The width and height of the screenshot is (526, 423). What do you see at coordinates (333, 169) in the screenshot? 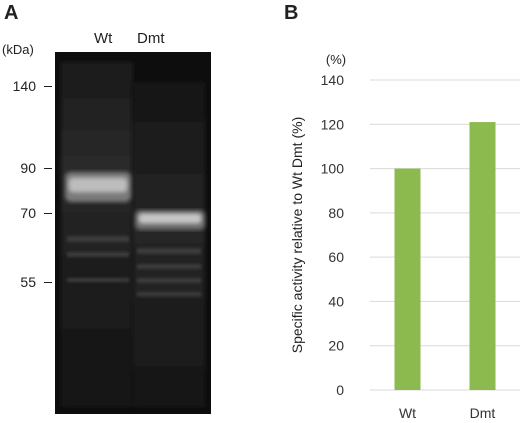
I see `y-tick-label-100: 100` at bounding box center [333, 169].